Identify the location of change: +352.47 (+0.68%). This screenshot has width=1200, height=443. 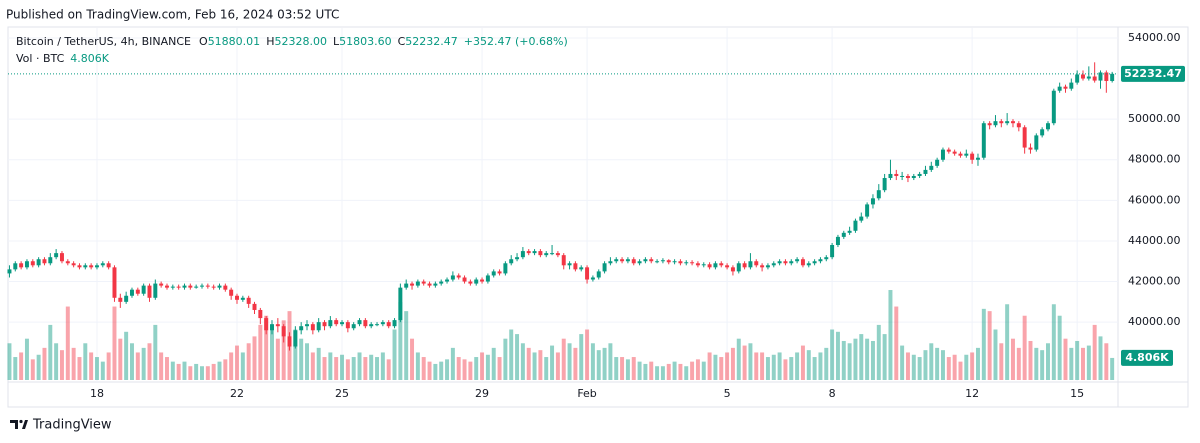
(516, 41).